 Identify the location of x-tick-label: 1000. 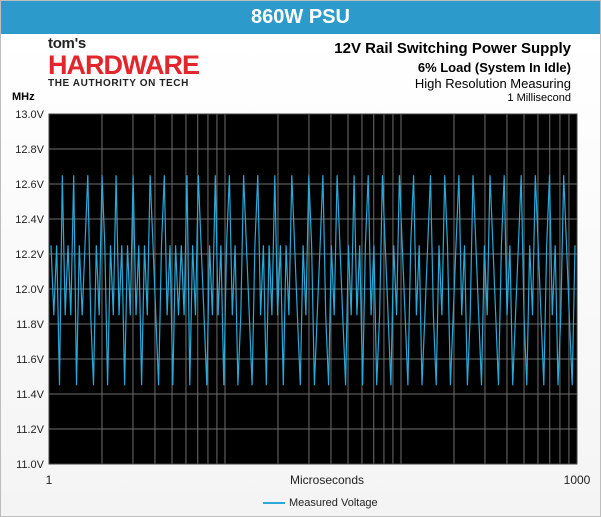
(577, 480).